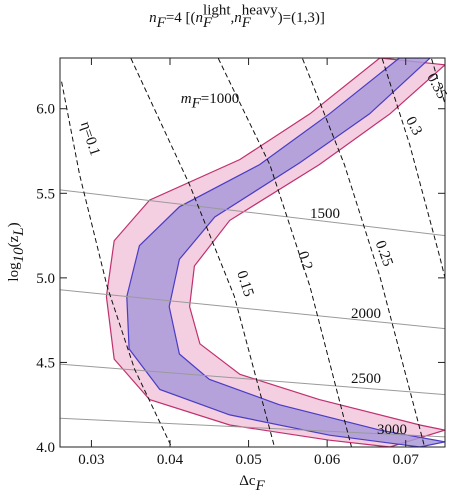 This screenshot has height=499, width=474. What do you see at coordinates (14, 272) in the screenshot?
I see `y-axis-label-part: log` at bounding box center [14, 272].